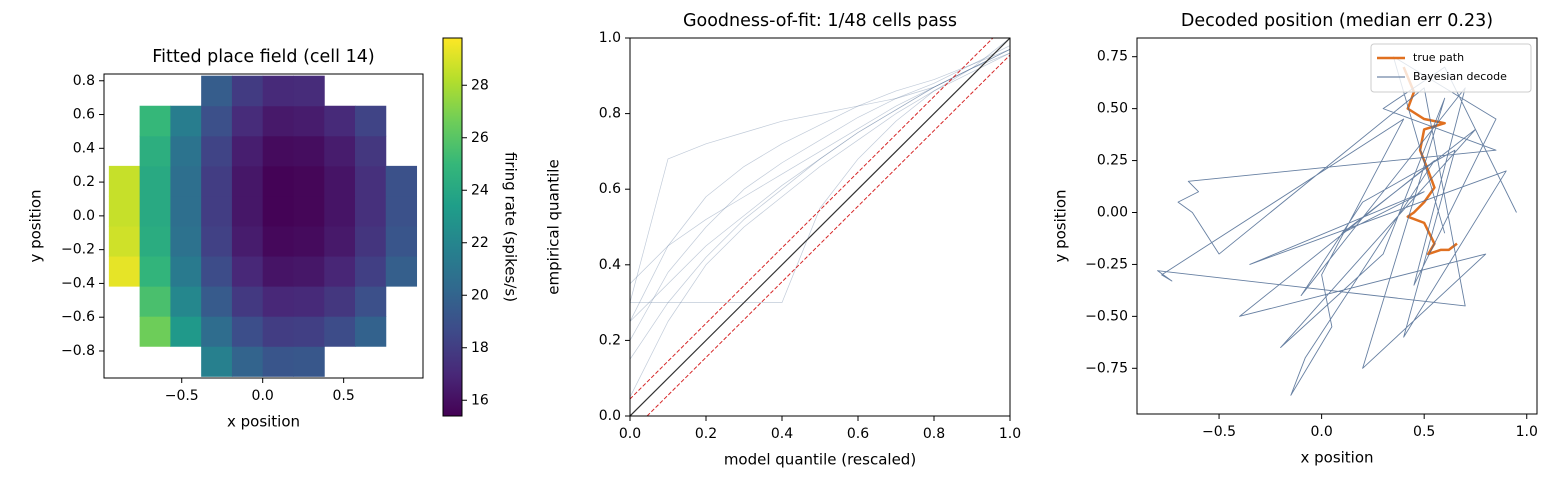  I want to click on y-tick-label: −0.25, so click(1106, 264).